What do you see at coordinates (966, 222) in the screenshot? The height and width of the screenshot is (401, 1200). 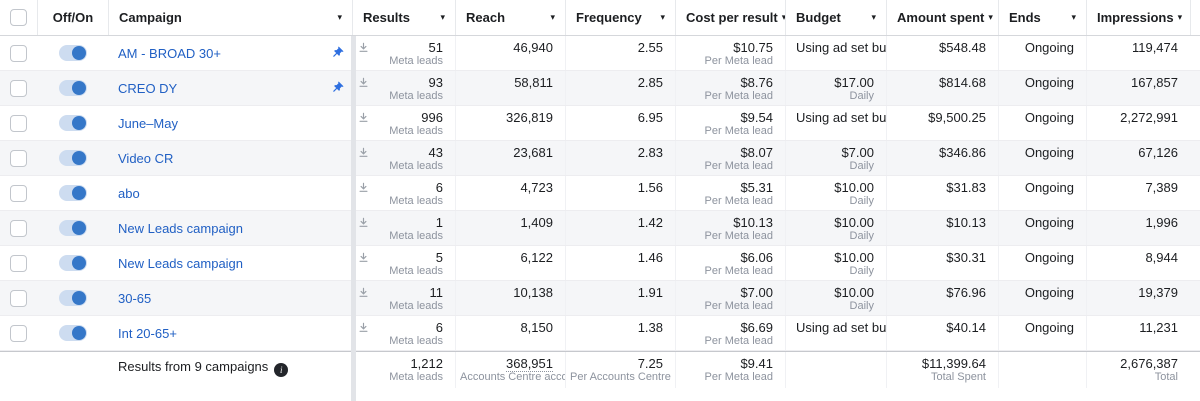 I see `amount-spent-value: $10.13` at bounding box center [966, 222].